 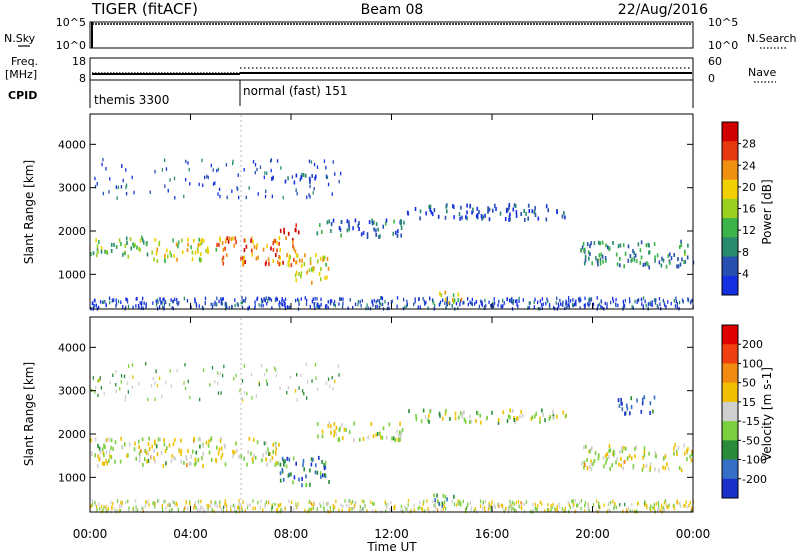 What do you see at coordinates (723, 22) in the screenshot?
I see `nsearch-tick-top: 10^5` at bounding box center [723, 22].